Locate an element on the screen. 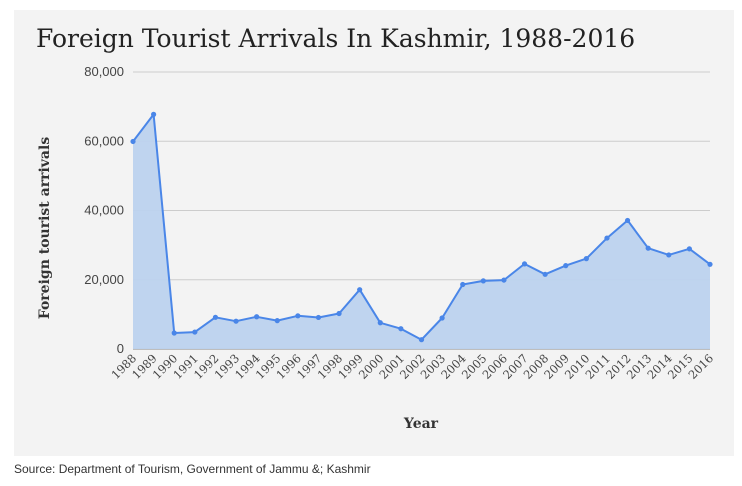 Image resolution: width=742 pixels, height=486 pixels. y-tick-label: 40,000 is located at coordinates (104, 210).